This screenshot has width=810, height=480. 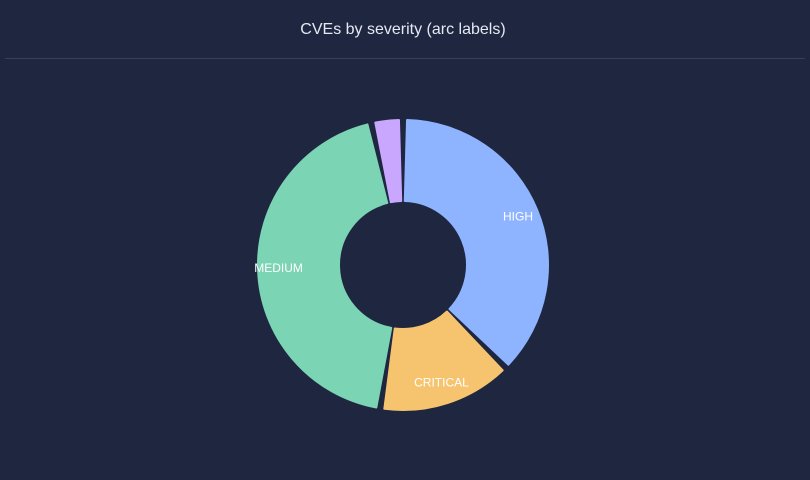 I want to click on slice-label: MEDIUM, so click(x=278, y=268).